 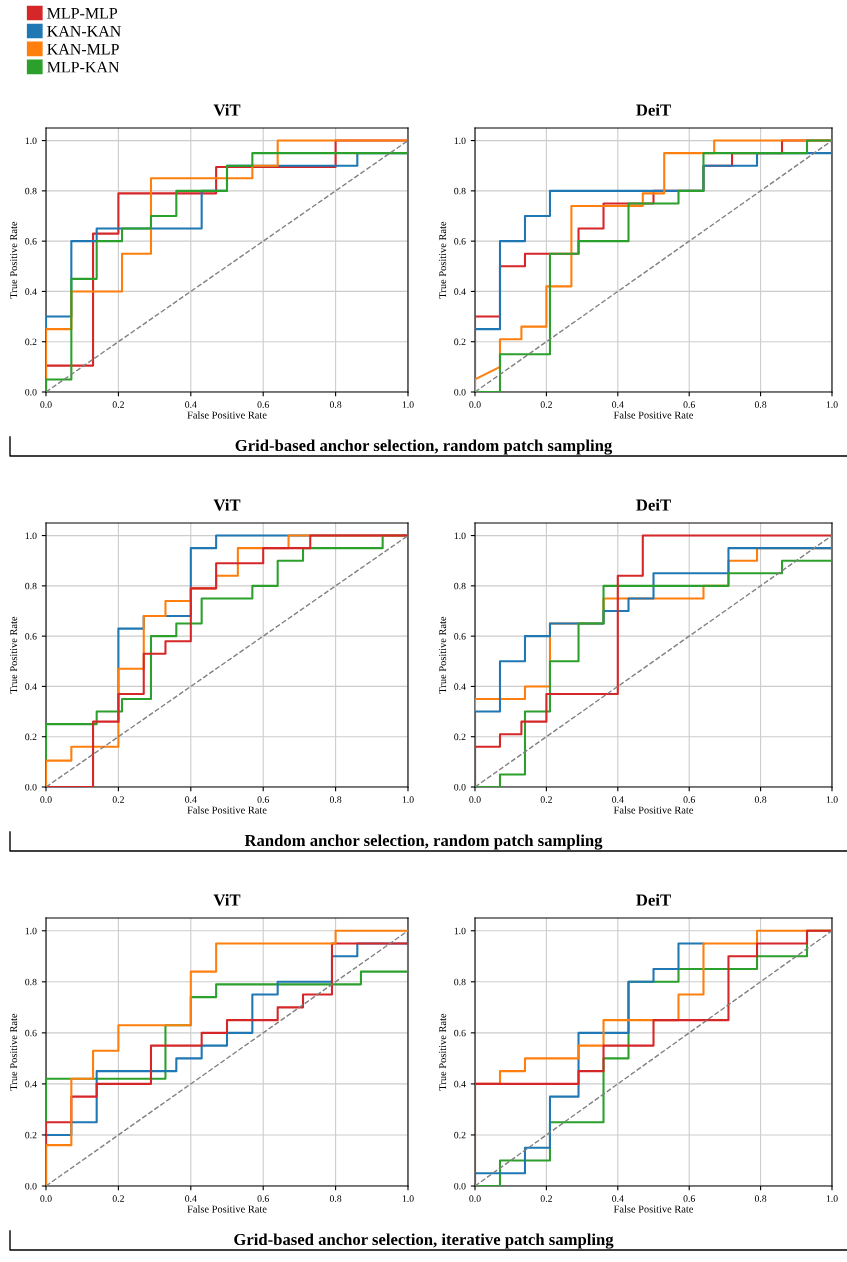 What do you see at coordinates (83, 49) in the screenshot?
I see `legend-label: KAN-MLP` at bounding box center [83, 49].